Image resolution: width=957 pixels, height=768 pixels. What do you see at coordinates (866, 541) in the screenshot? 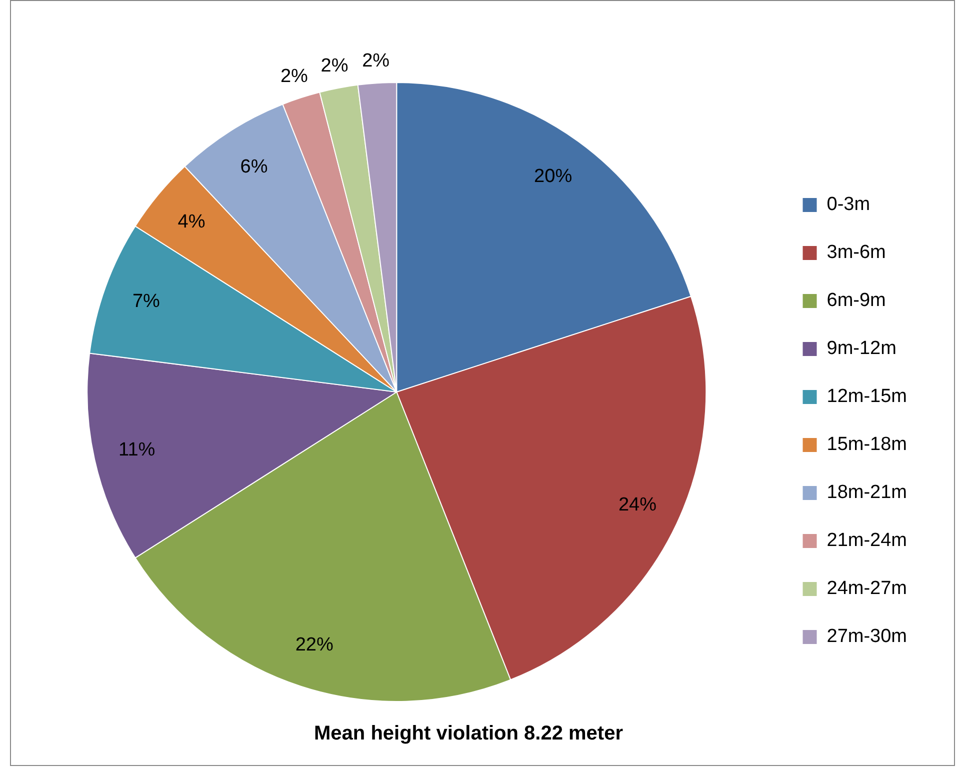
I see `legend-label: 21m-24m` at bounding box center [866, 541].